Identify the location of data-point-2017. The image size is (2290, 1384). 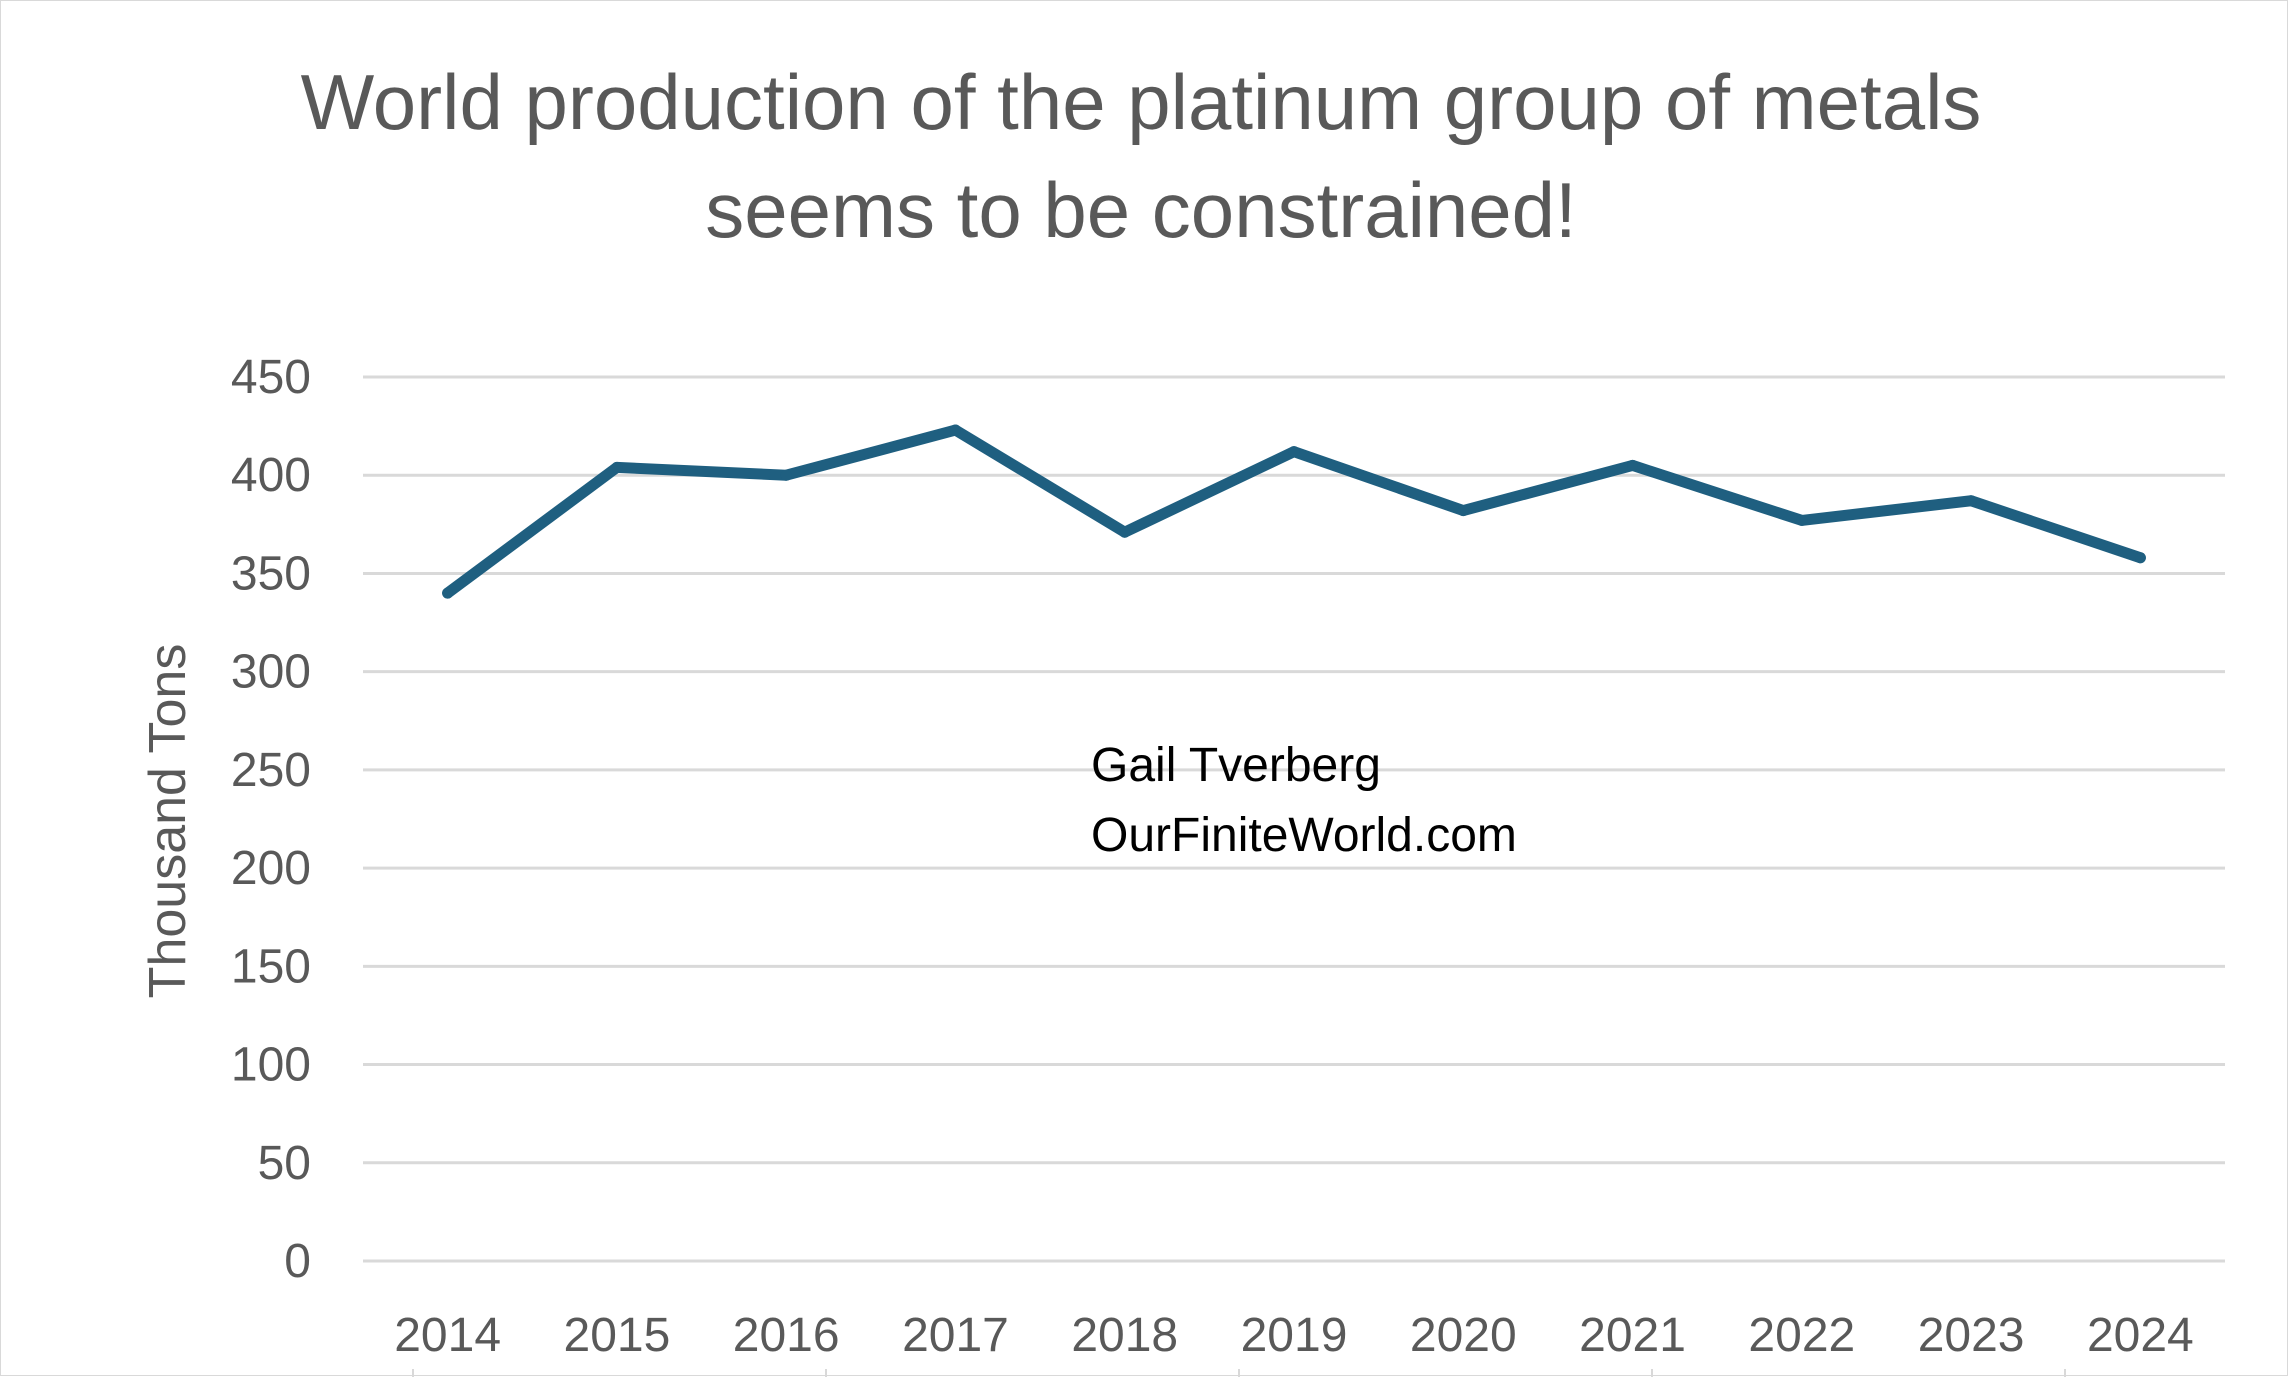
(955, 430).